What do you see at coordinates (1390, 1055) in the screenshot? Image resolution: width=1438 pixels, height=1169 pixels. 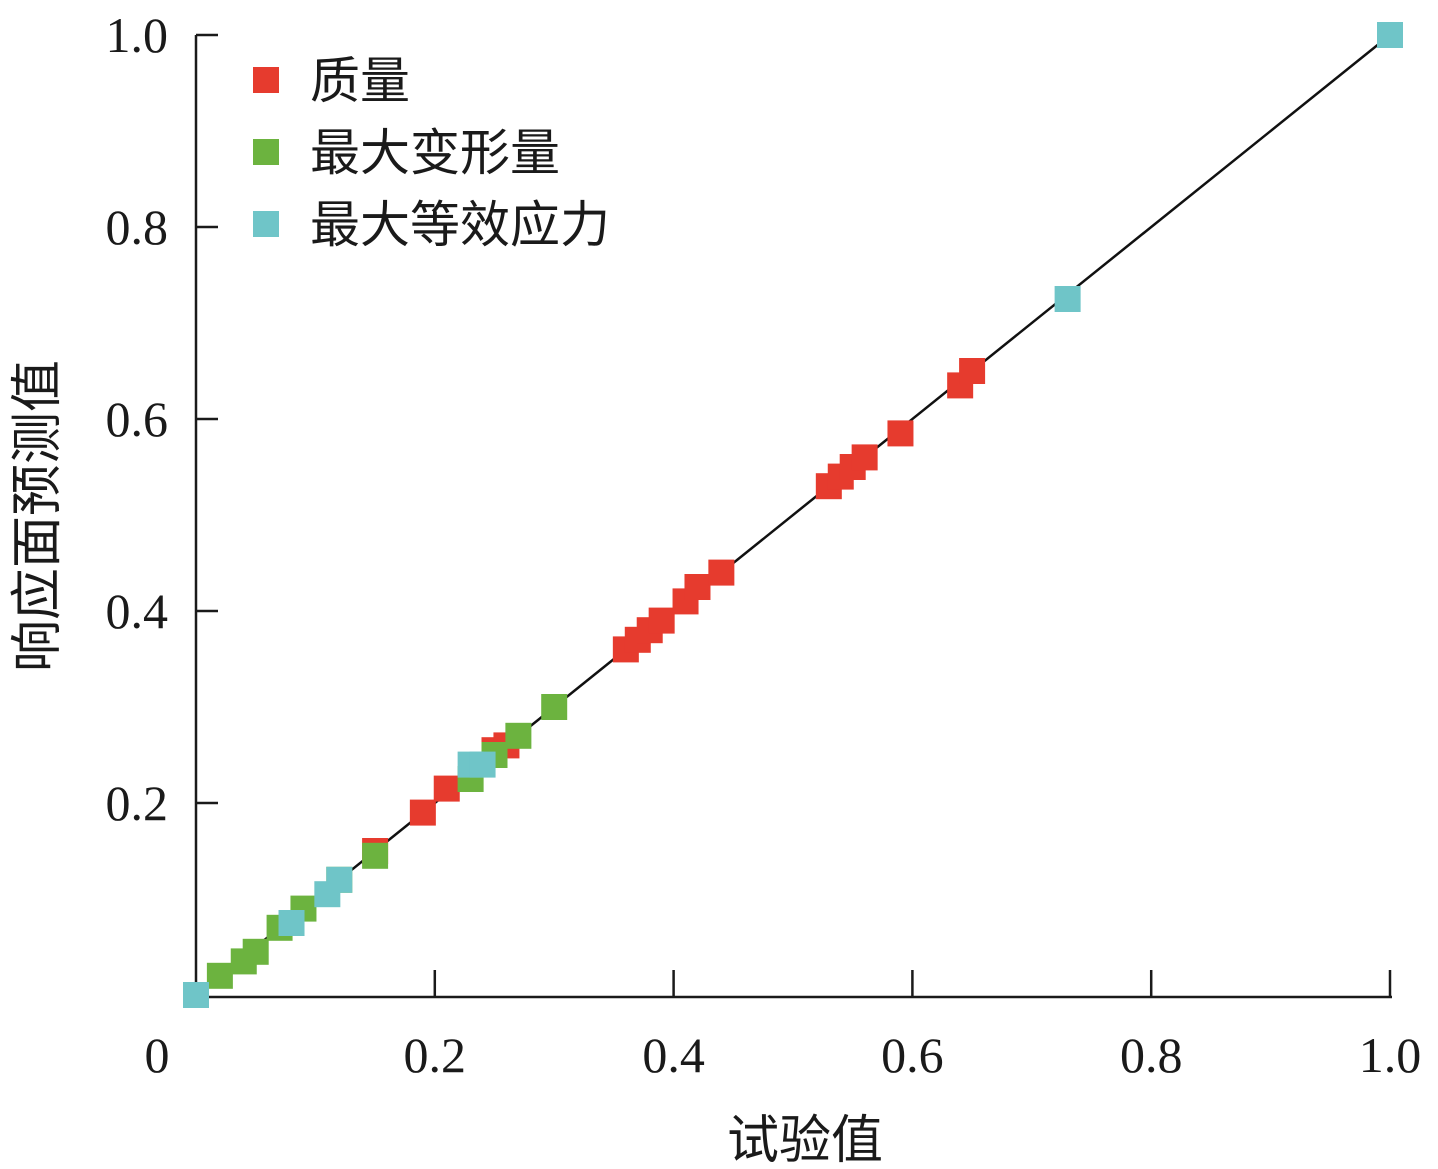 I see `x-tick-label: 1.0` at bounding box center [1390, 1055].